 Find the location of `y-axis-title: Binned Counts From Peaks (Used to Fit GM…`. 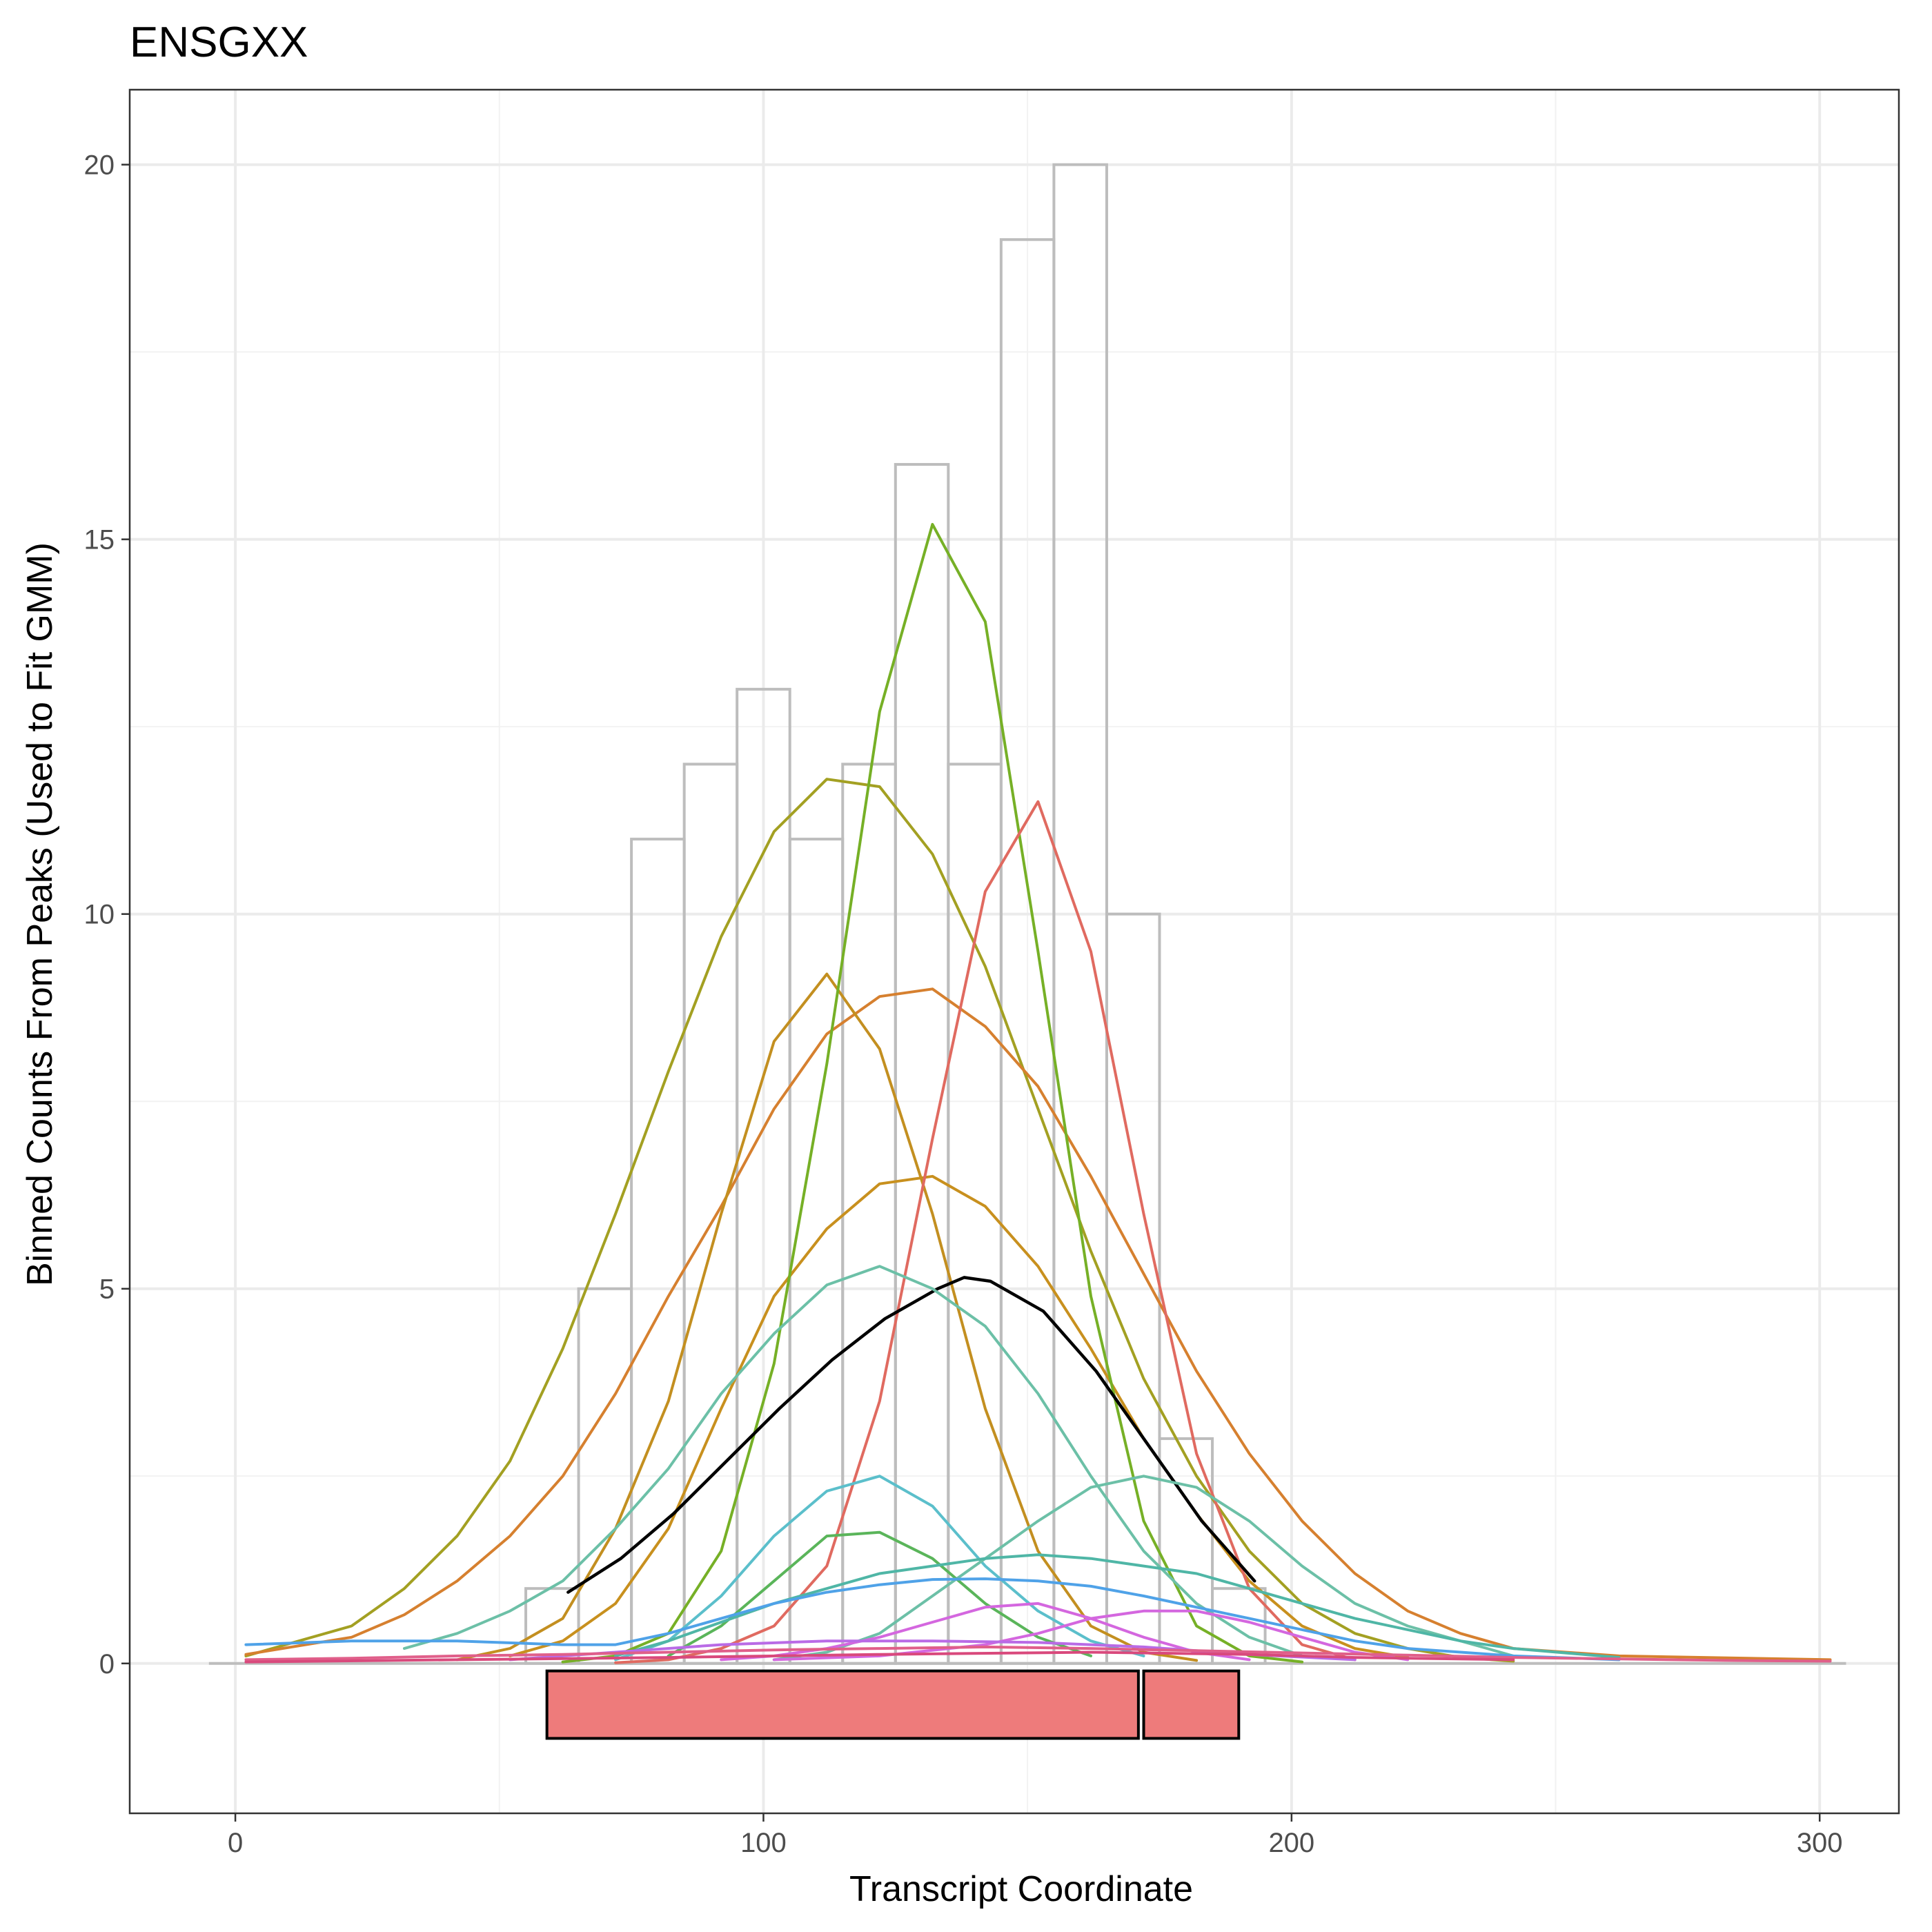

y-axis-title: Binned Counts From Peaks (Used to Fit GM… is located at coordinates (40, 914).